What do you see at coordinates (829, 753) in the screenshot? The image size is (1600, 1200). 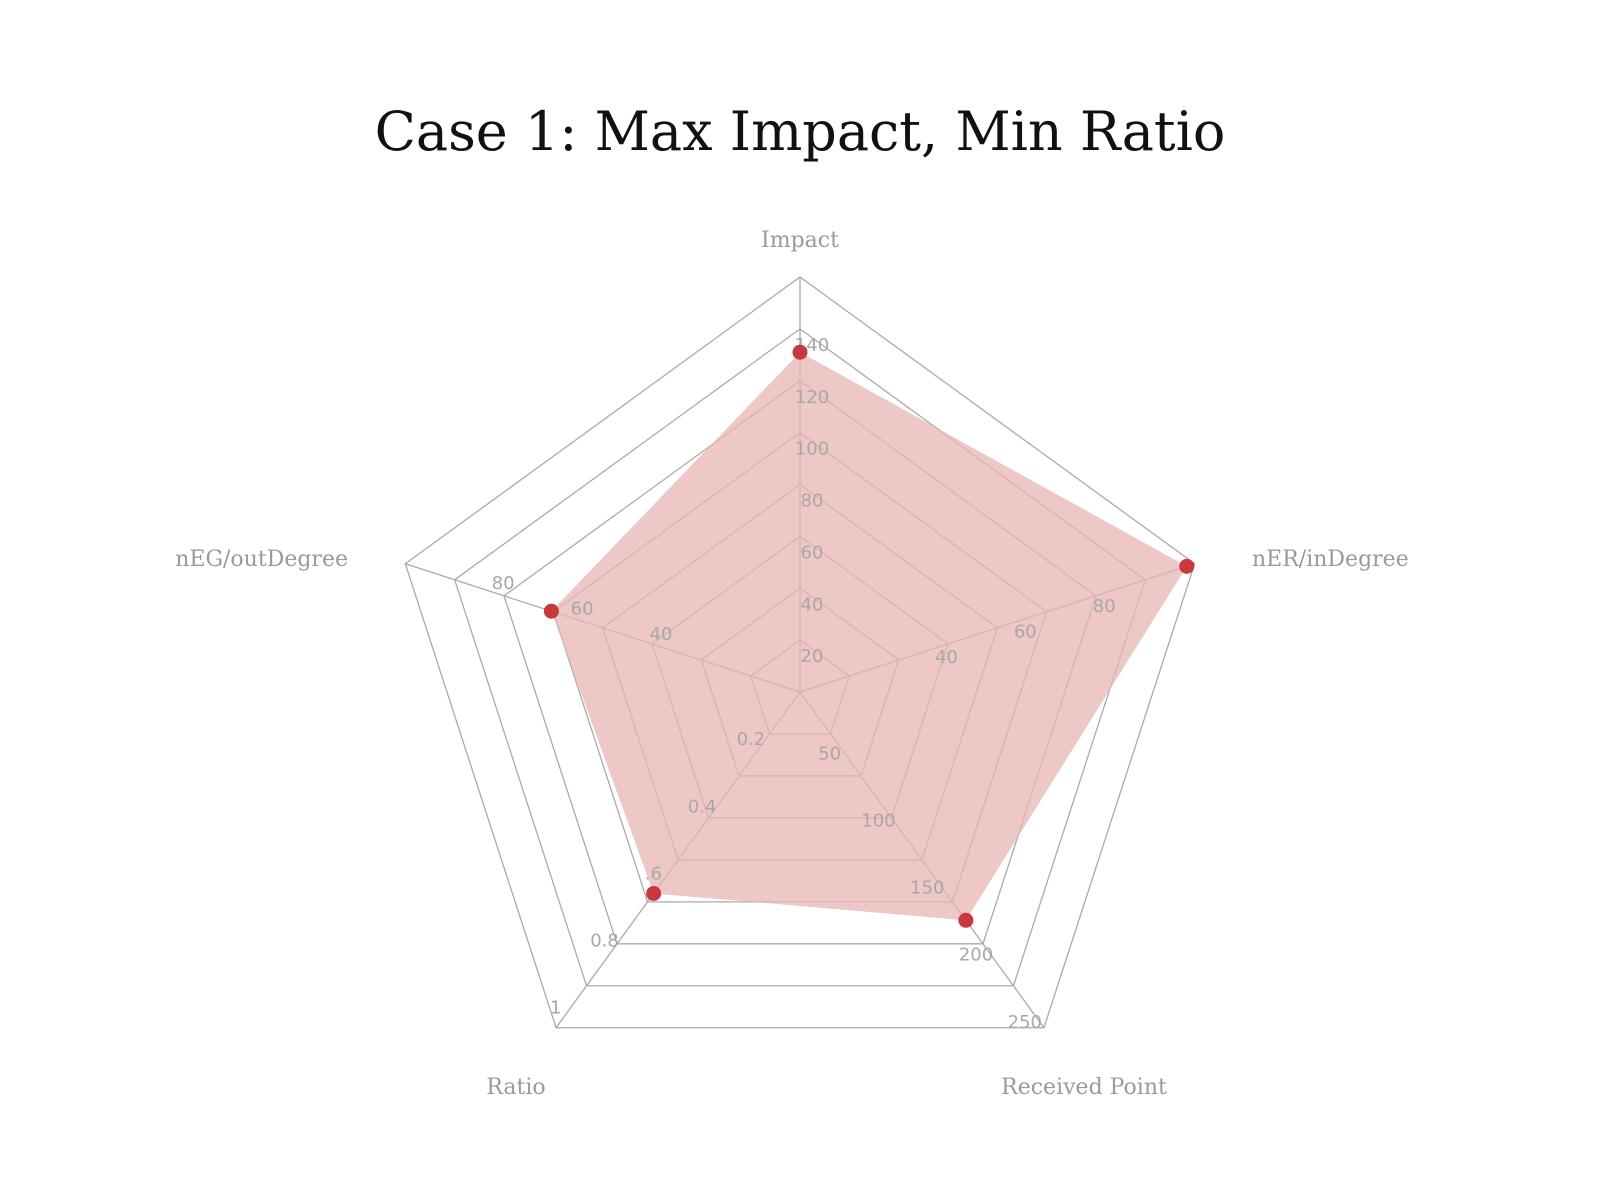 I see `tick-label-received-point-0: 50` at bounding box center [829, 753].